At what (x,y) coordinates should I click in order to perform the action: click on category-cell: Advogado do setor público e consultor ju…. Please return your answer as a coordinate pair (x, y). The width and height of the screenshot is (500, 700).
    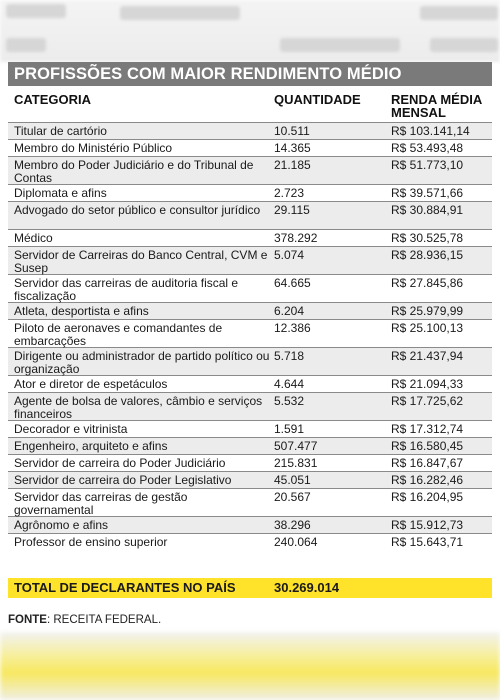
    Looking at the image, I should click on (137, 210).